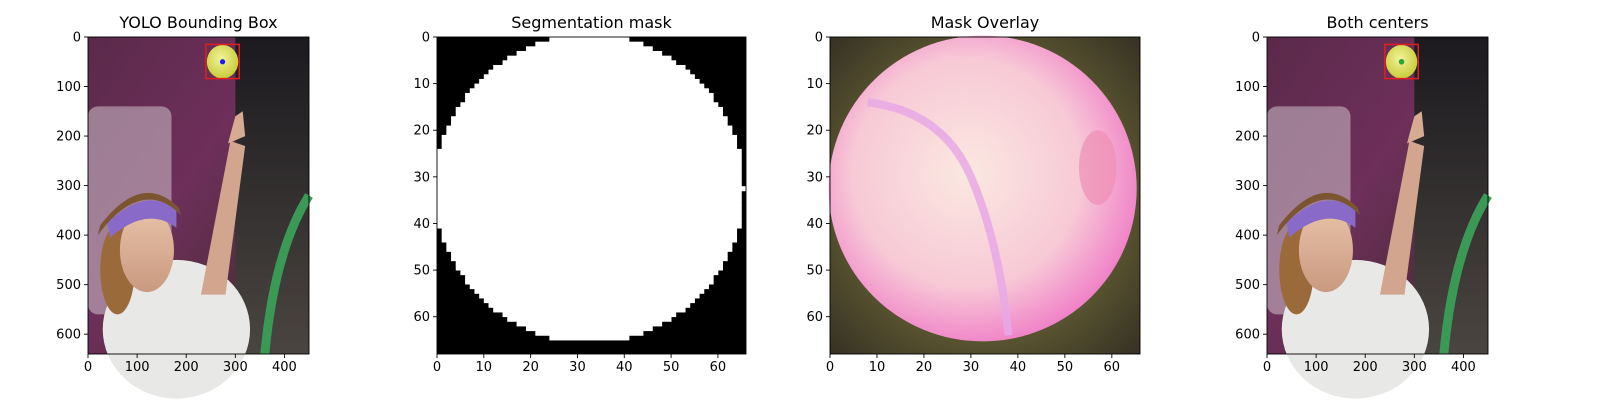  Describe the element at coordinates (718, 367) in the screenshot. I see `x-tick-label: 60` at that location.